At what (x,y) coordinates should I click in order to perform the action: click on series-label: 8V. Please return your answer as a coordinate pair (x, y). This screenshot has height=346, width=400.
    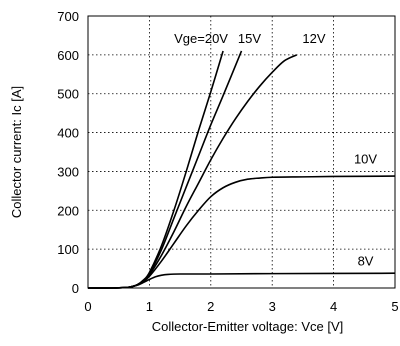
    Looking at the image, I should click on (366, 260).